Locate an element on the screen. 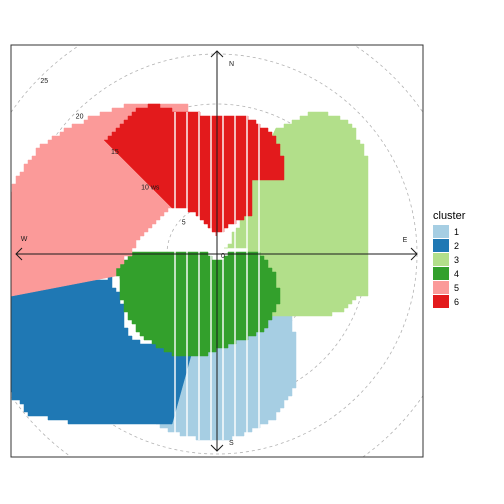  radial-tick-labels: 5 10 ws 15 20 25 0 is located at coordinates (132, 169).